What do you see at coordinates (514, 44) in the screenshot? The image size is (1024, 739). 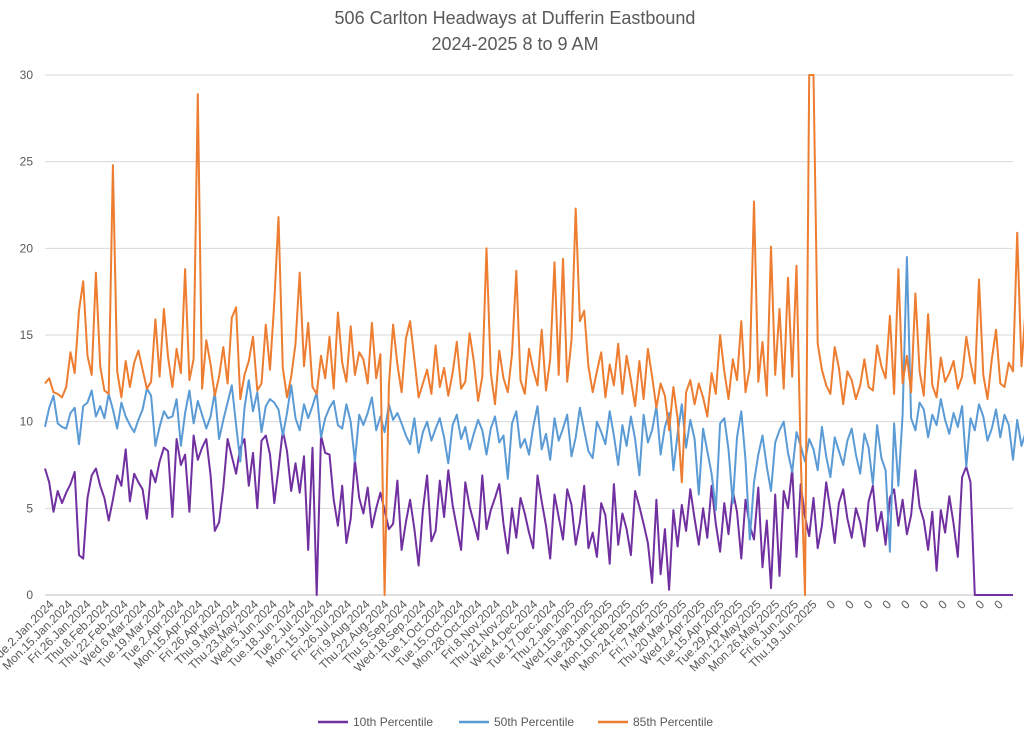 I see `chart-subtitle: 2024-2025 8 to 9 AM` at bounding box center [514, 44].